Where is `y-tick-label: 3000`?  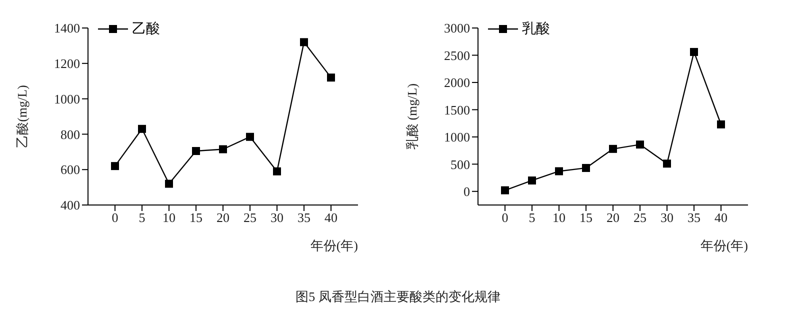 y-tick-label: 3000 is located at coordinates (457, 28).